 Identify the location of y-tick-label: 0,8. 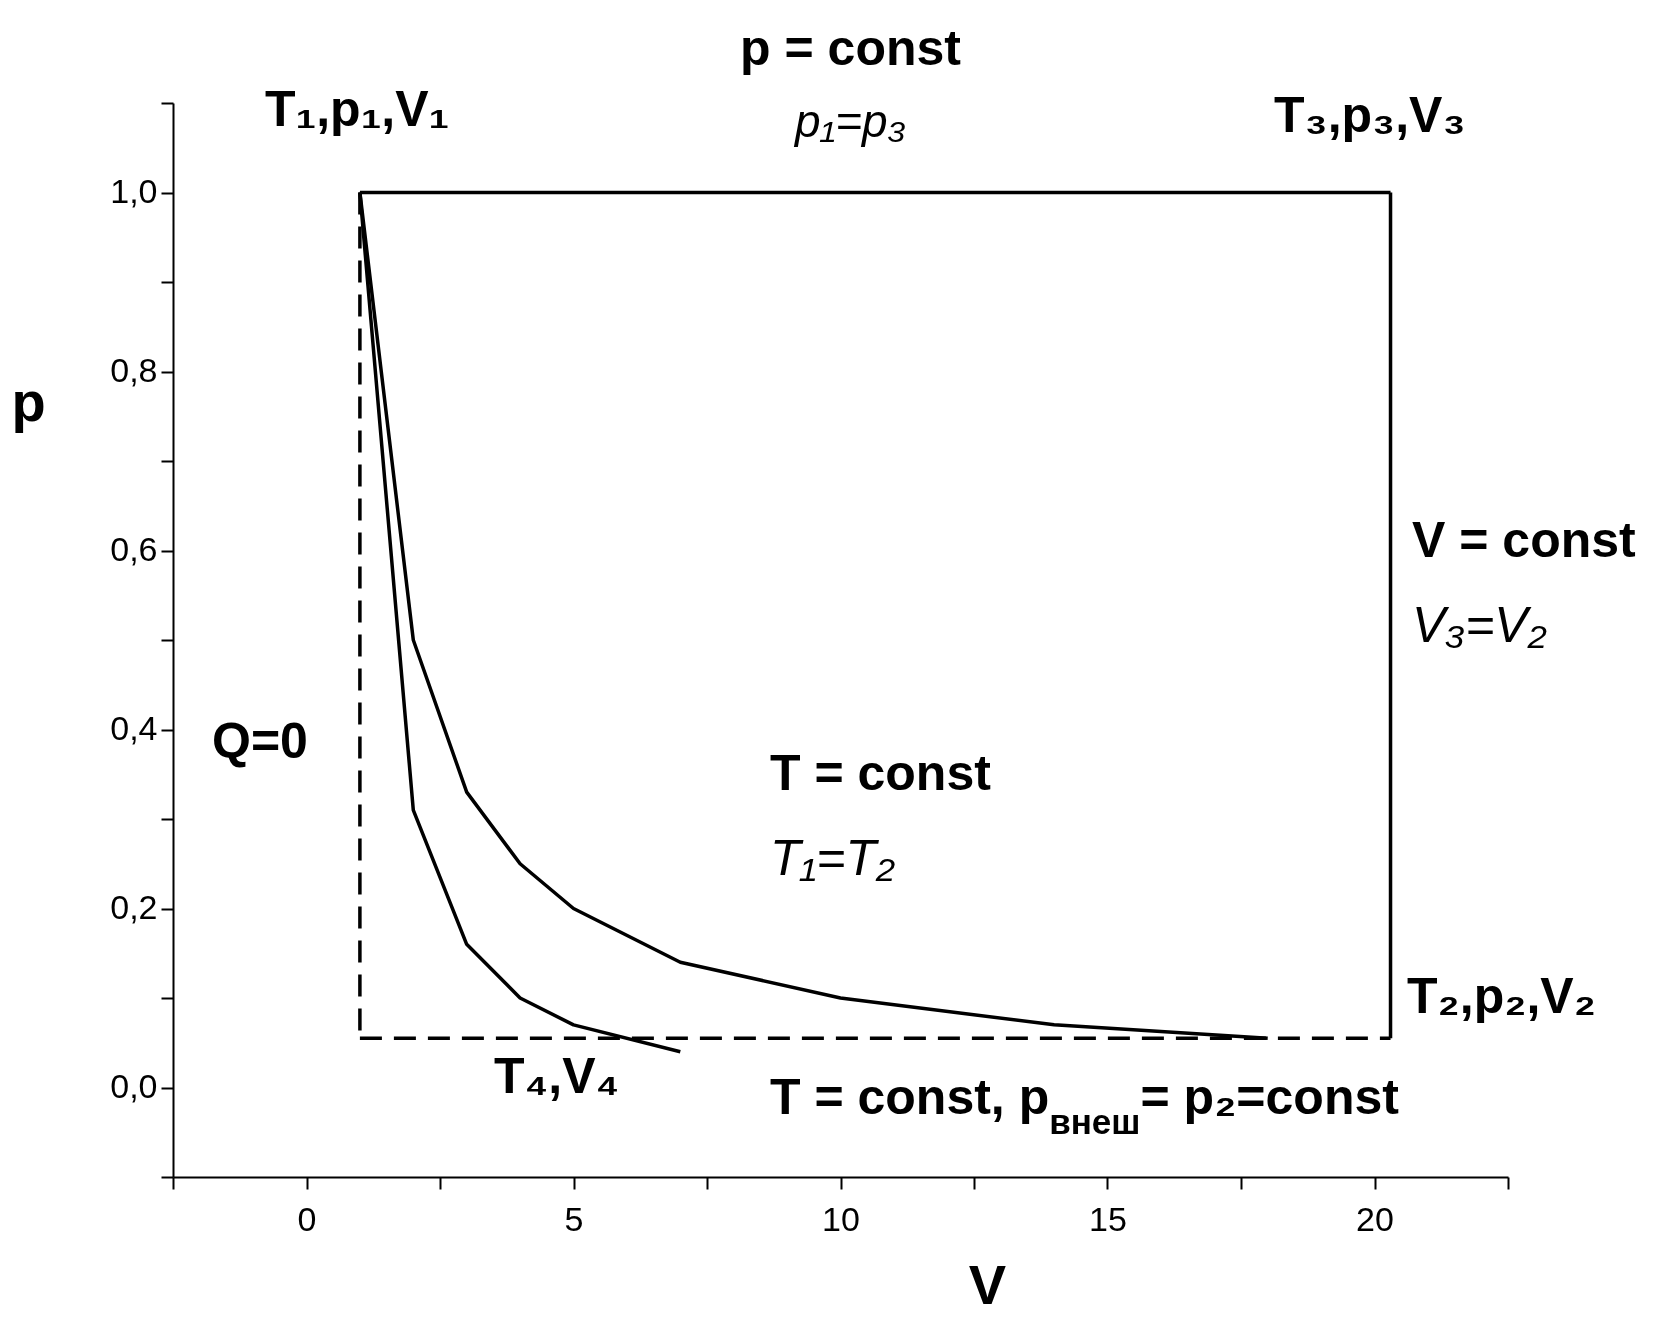
(134, 370).